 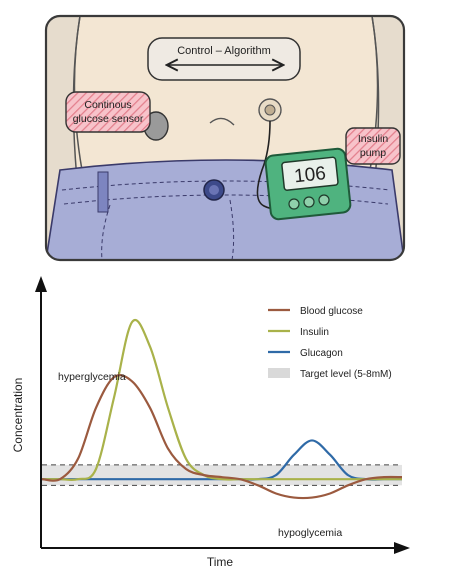 I want to click on legend-swatch, so click(x=279, y=373).